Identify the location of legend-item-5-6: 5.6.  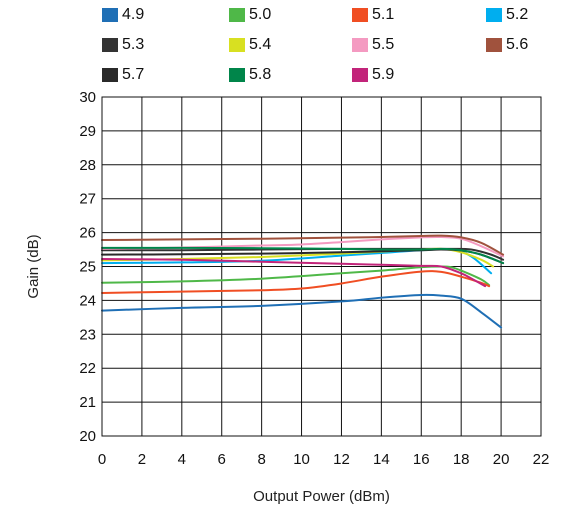
(507, 45).